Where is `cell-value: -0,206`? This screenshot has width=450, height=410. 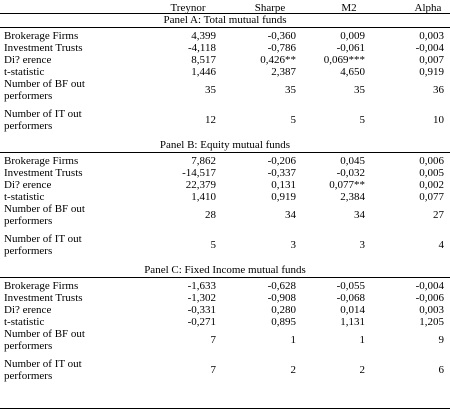 cell-value: -0,206 is located at coordinates (281, 161).